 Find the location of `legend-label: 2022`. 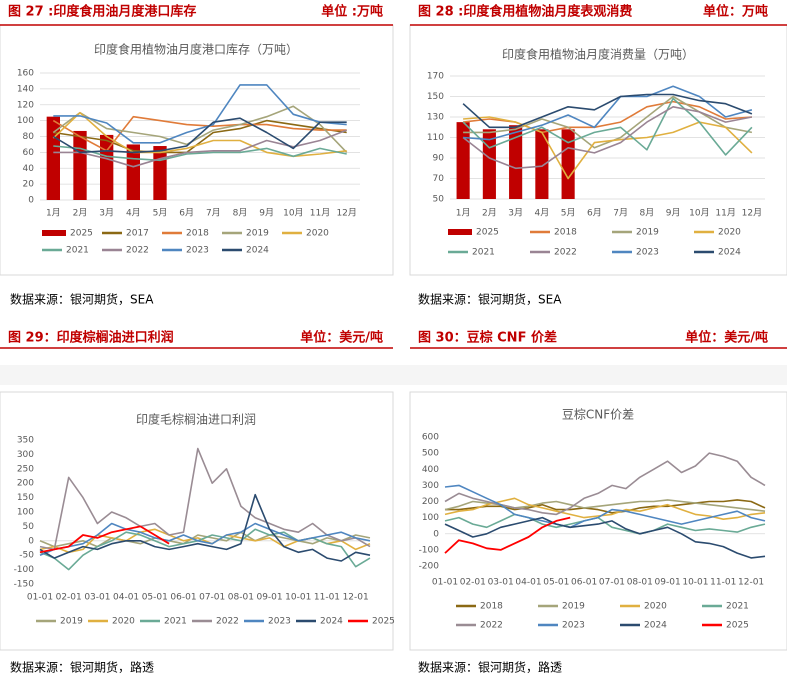

legend-label: 2022 is located at coordinates (491, 626).